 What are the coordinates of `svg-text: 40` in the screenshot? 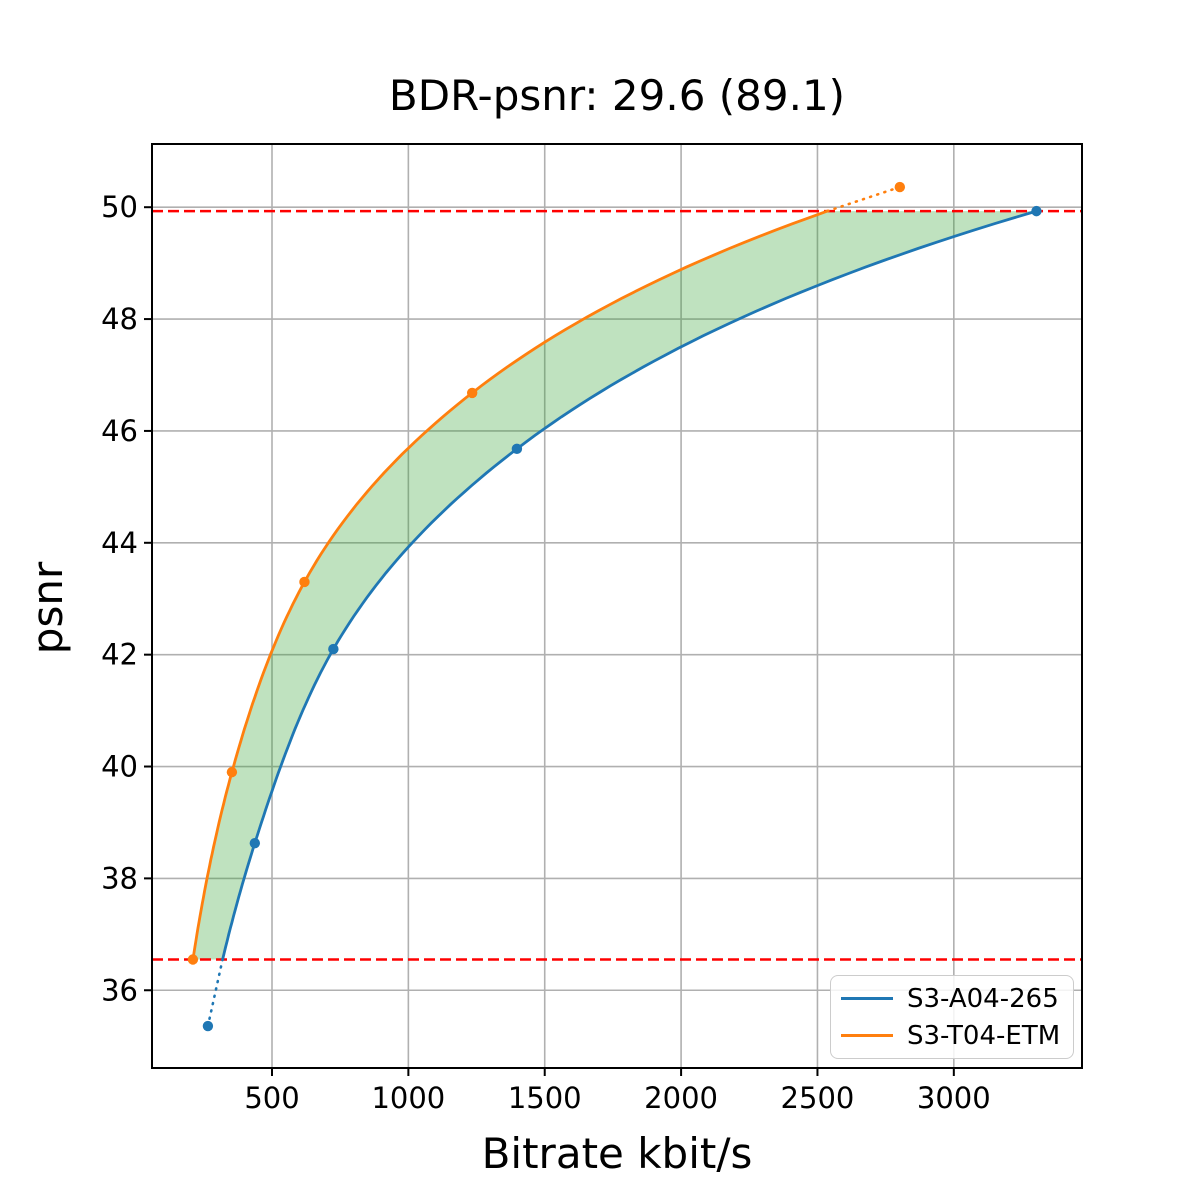 It's located at (119, 767).